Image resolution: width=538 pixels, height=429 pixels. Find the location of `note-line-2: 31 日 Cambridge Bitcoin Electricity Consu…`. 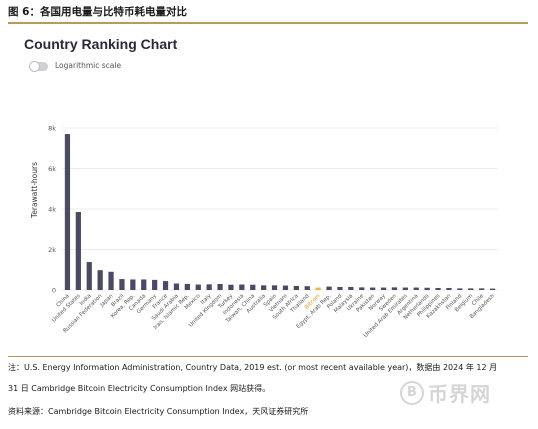

note-line-2: 31 日 Cambridge Bitcoin Electricity Consu… is located at coordinates (139, 388).